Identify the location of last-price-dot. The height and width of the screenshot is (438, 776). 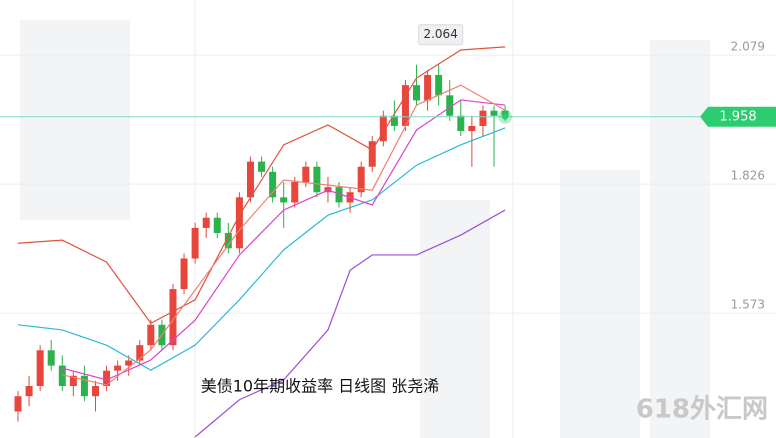
(505, 116).